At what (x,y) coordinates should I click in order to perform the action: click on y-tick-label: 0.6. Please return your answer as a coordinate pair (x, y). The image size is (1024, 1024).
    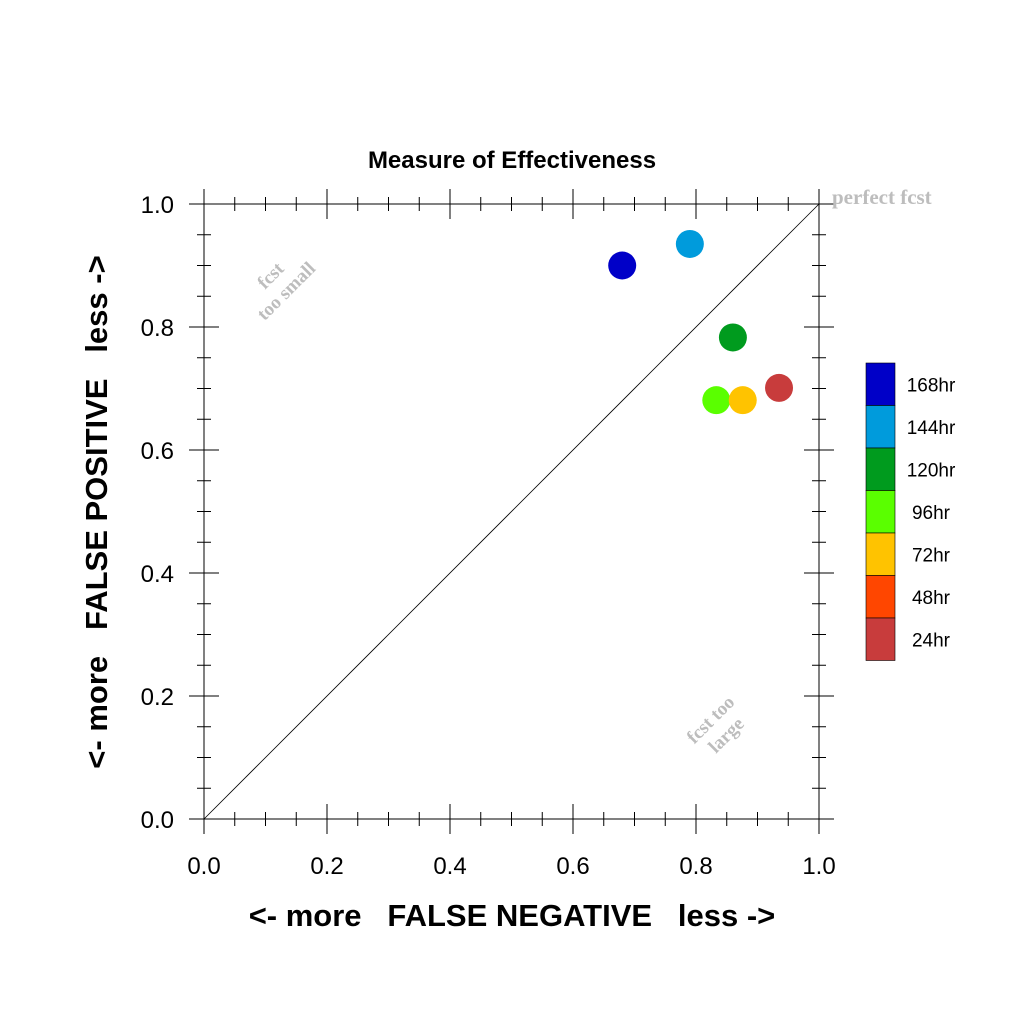
    Looking at the image, I should click on (157, 451).